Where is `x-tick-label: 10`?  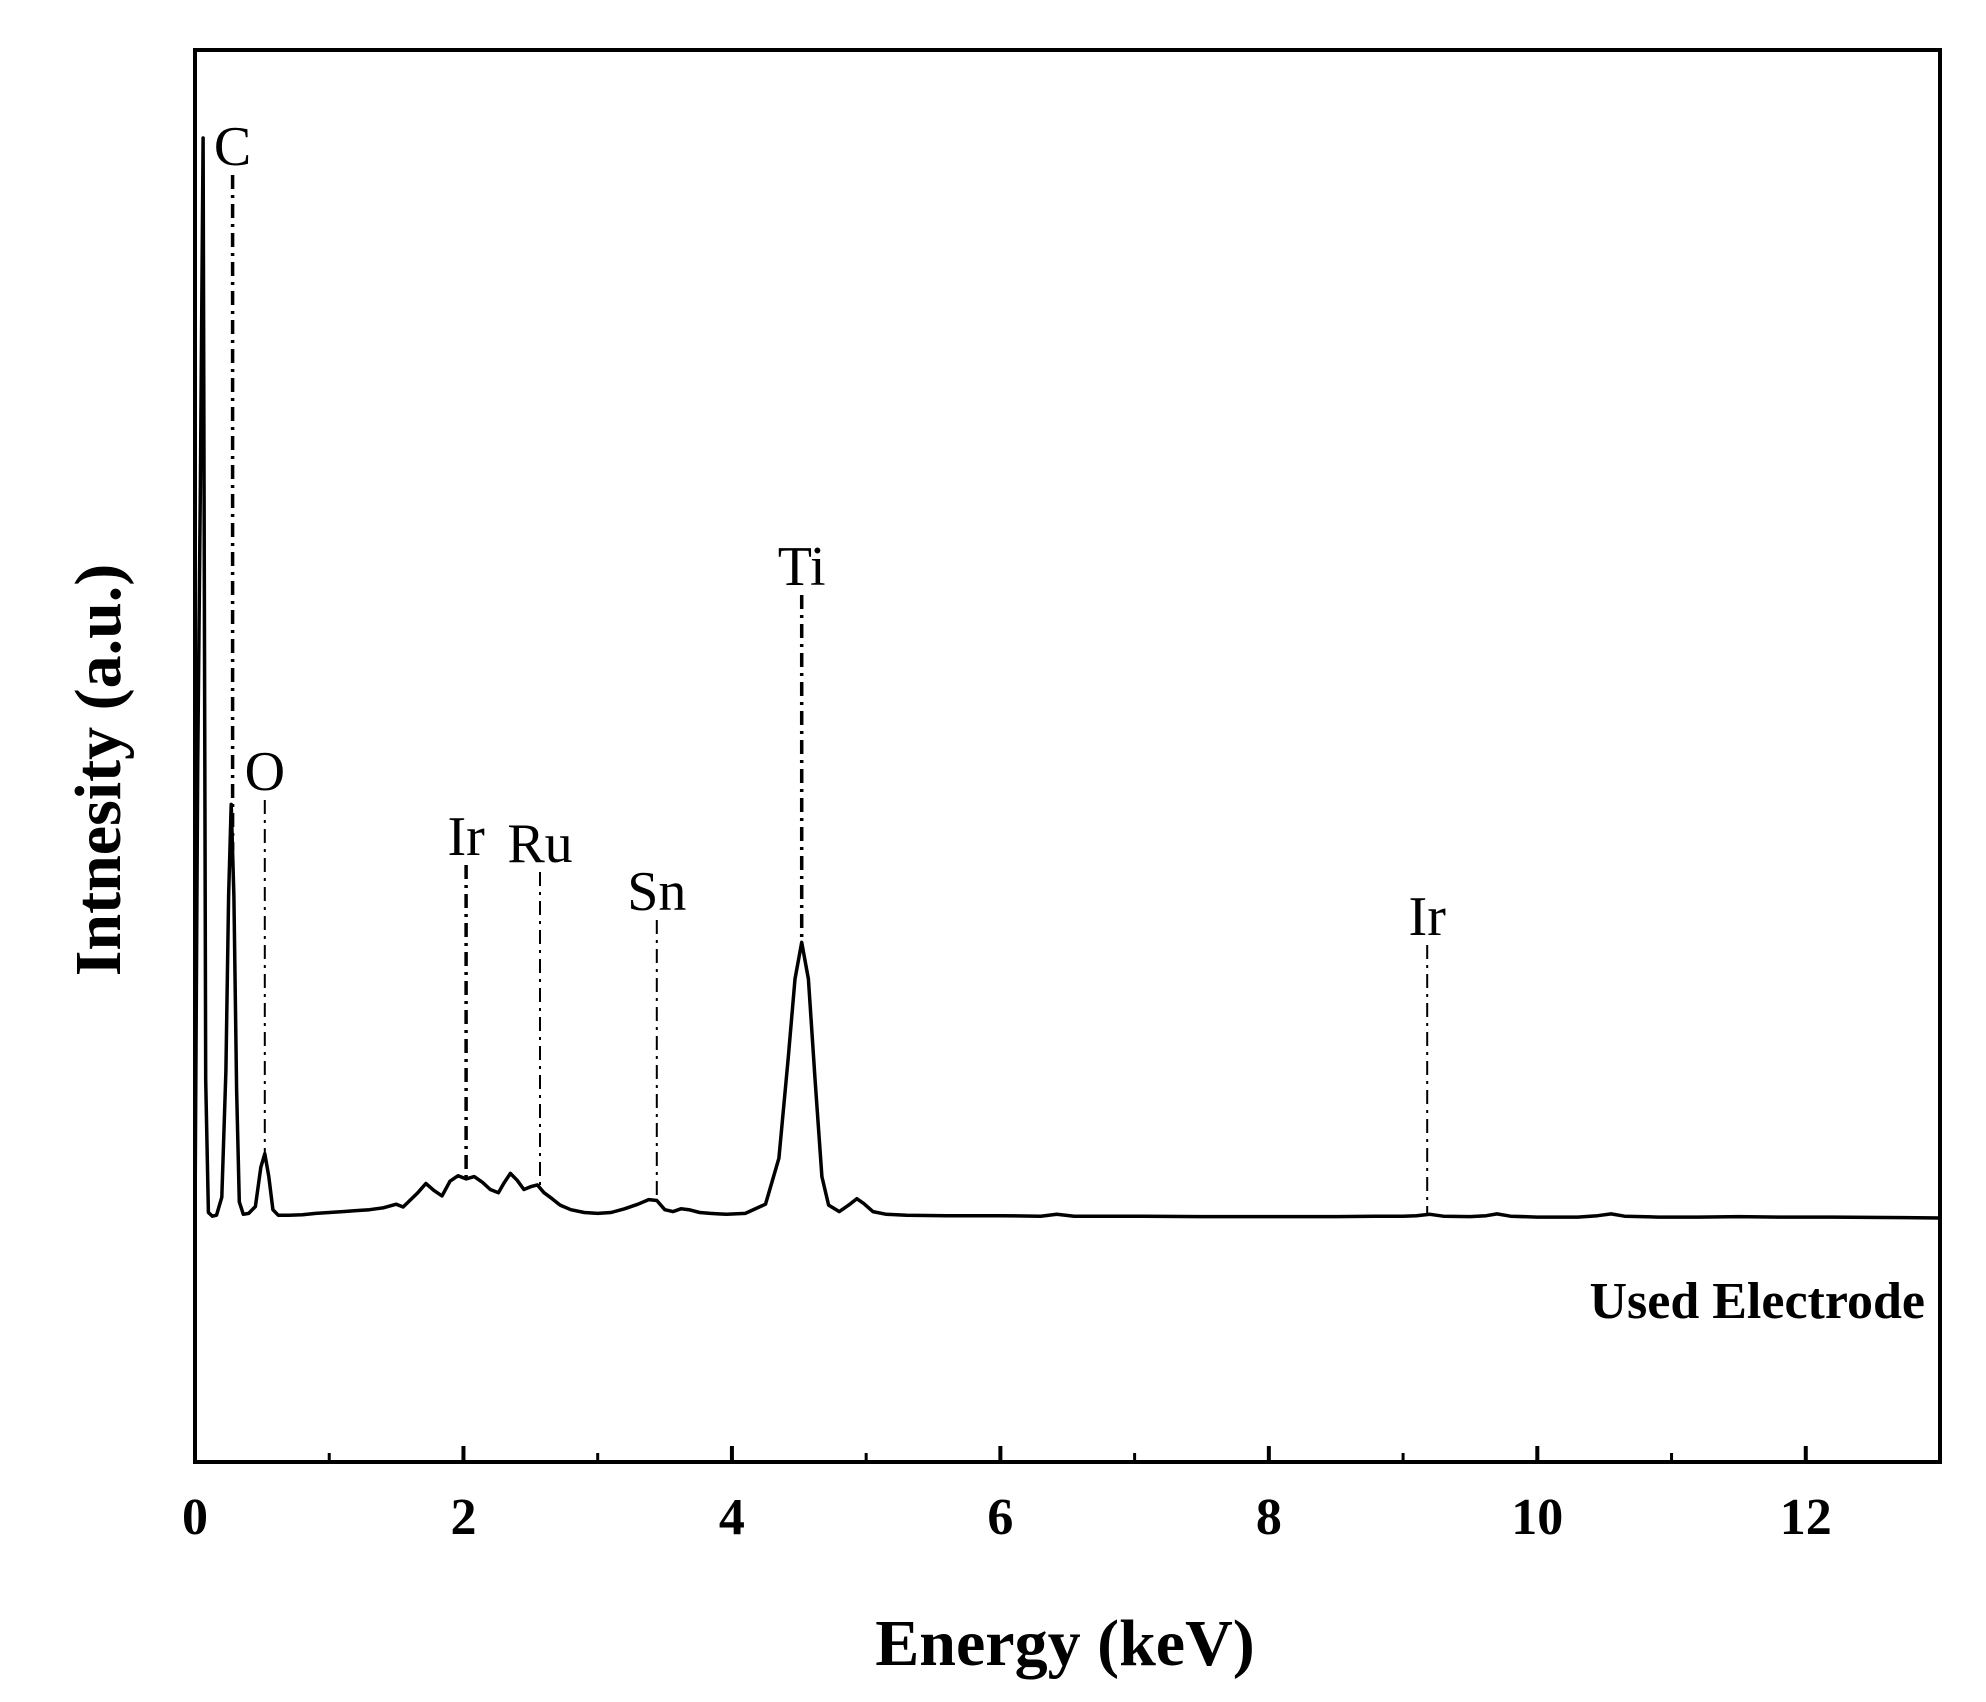 x-tick-label: 10 is located at coordinates (1537, 1517).